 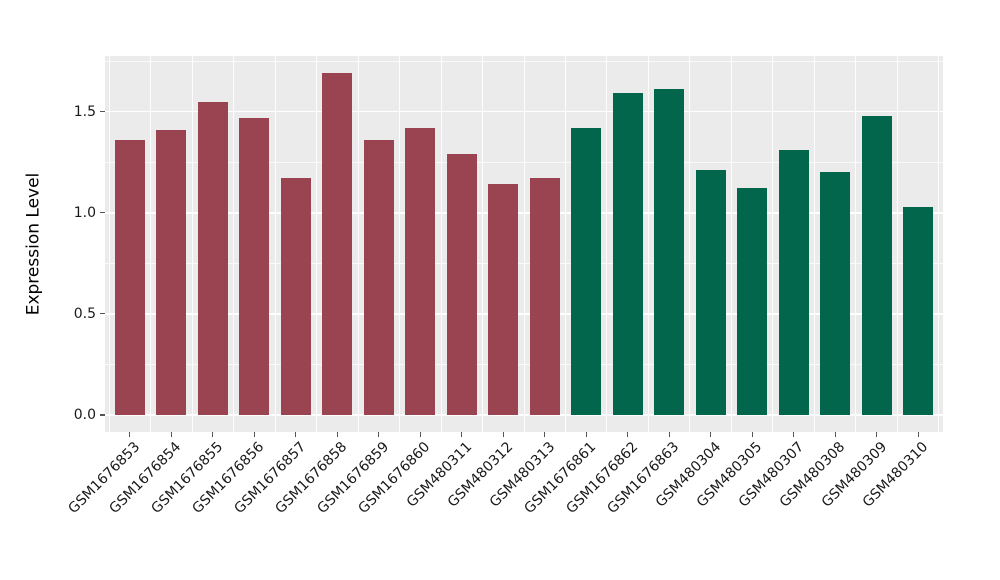 I want to click on y-axis-title: Expression Level, so click(x=33, y=244).